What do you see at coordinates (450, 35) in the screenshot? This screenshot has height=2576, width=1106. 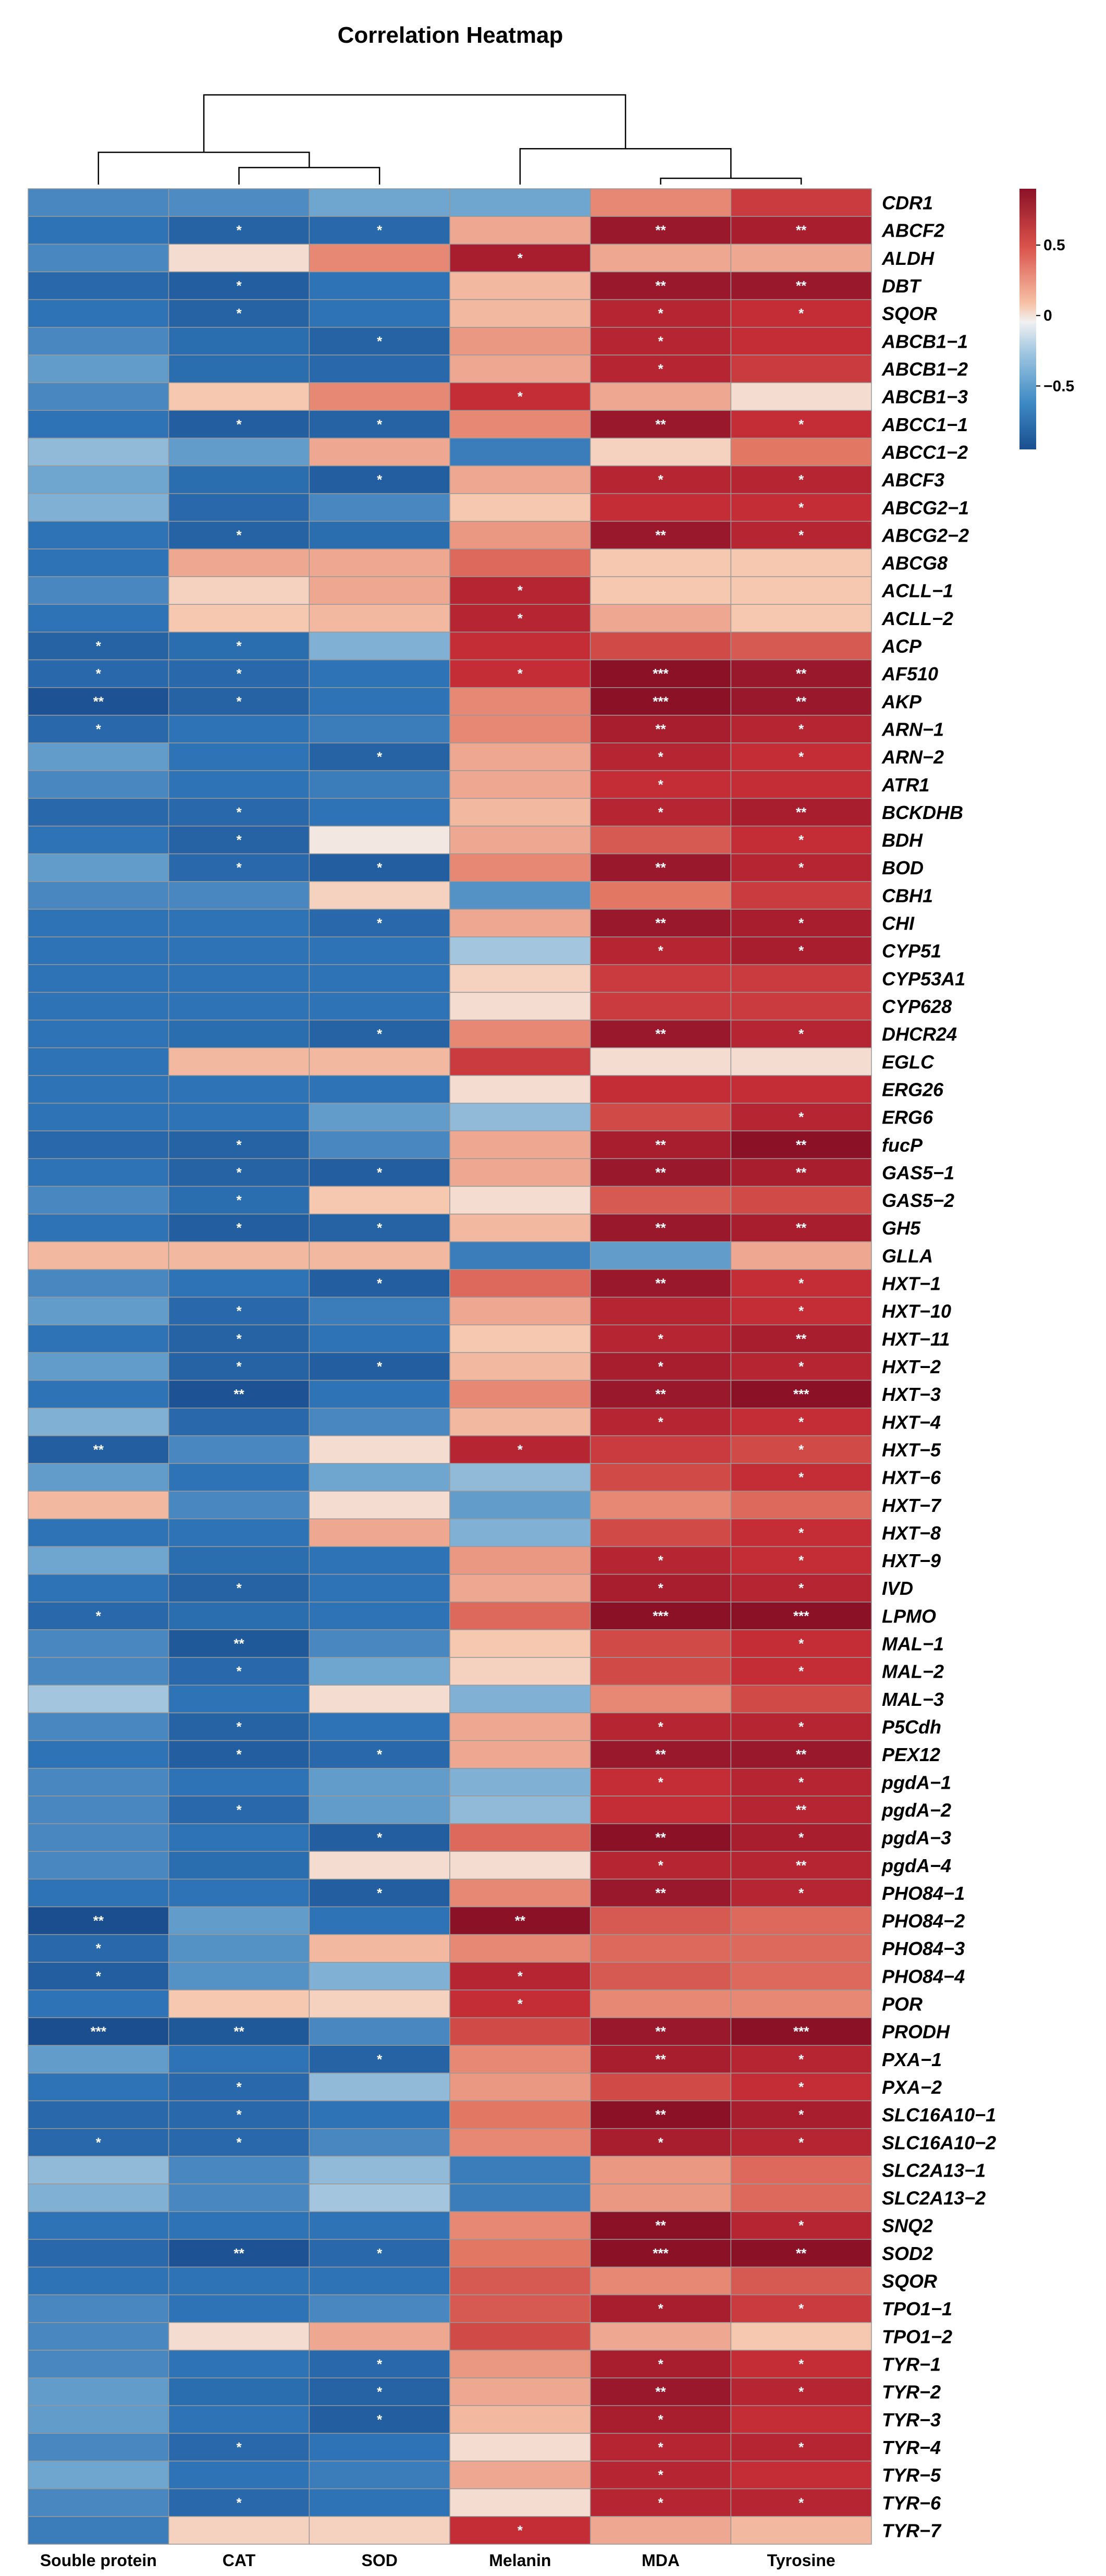 I see `chart-title: Correlation Heatmap` at bounding box center [450, 35].